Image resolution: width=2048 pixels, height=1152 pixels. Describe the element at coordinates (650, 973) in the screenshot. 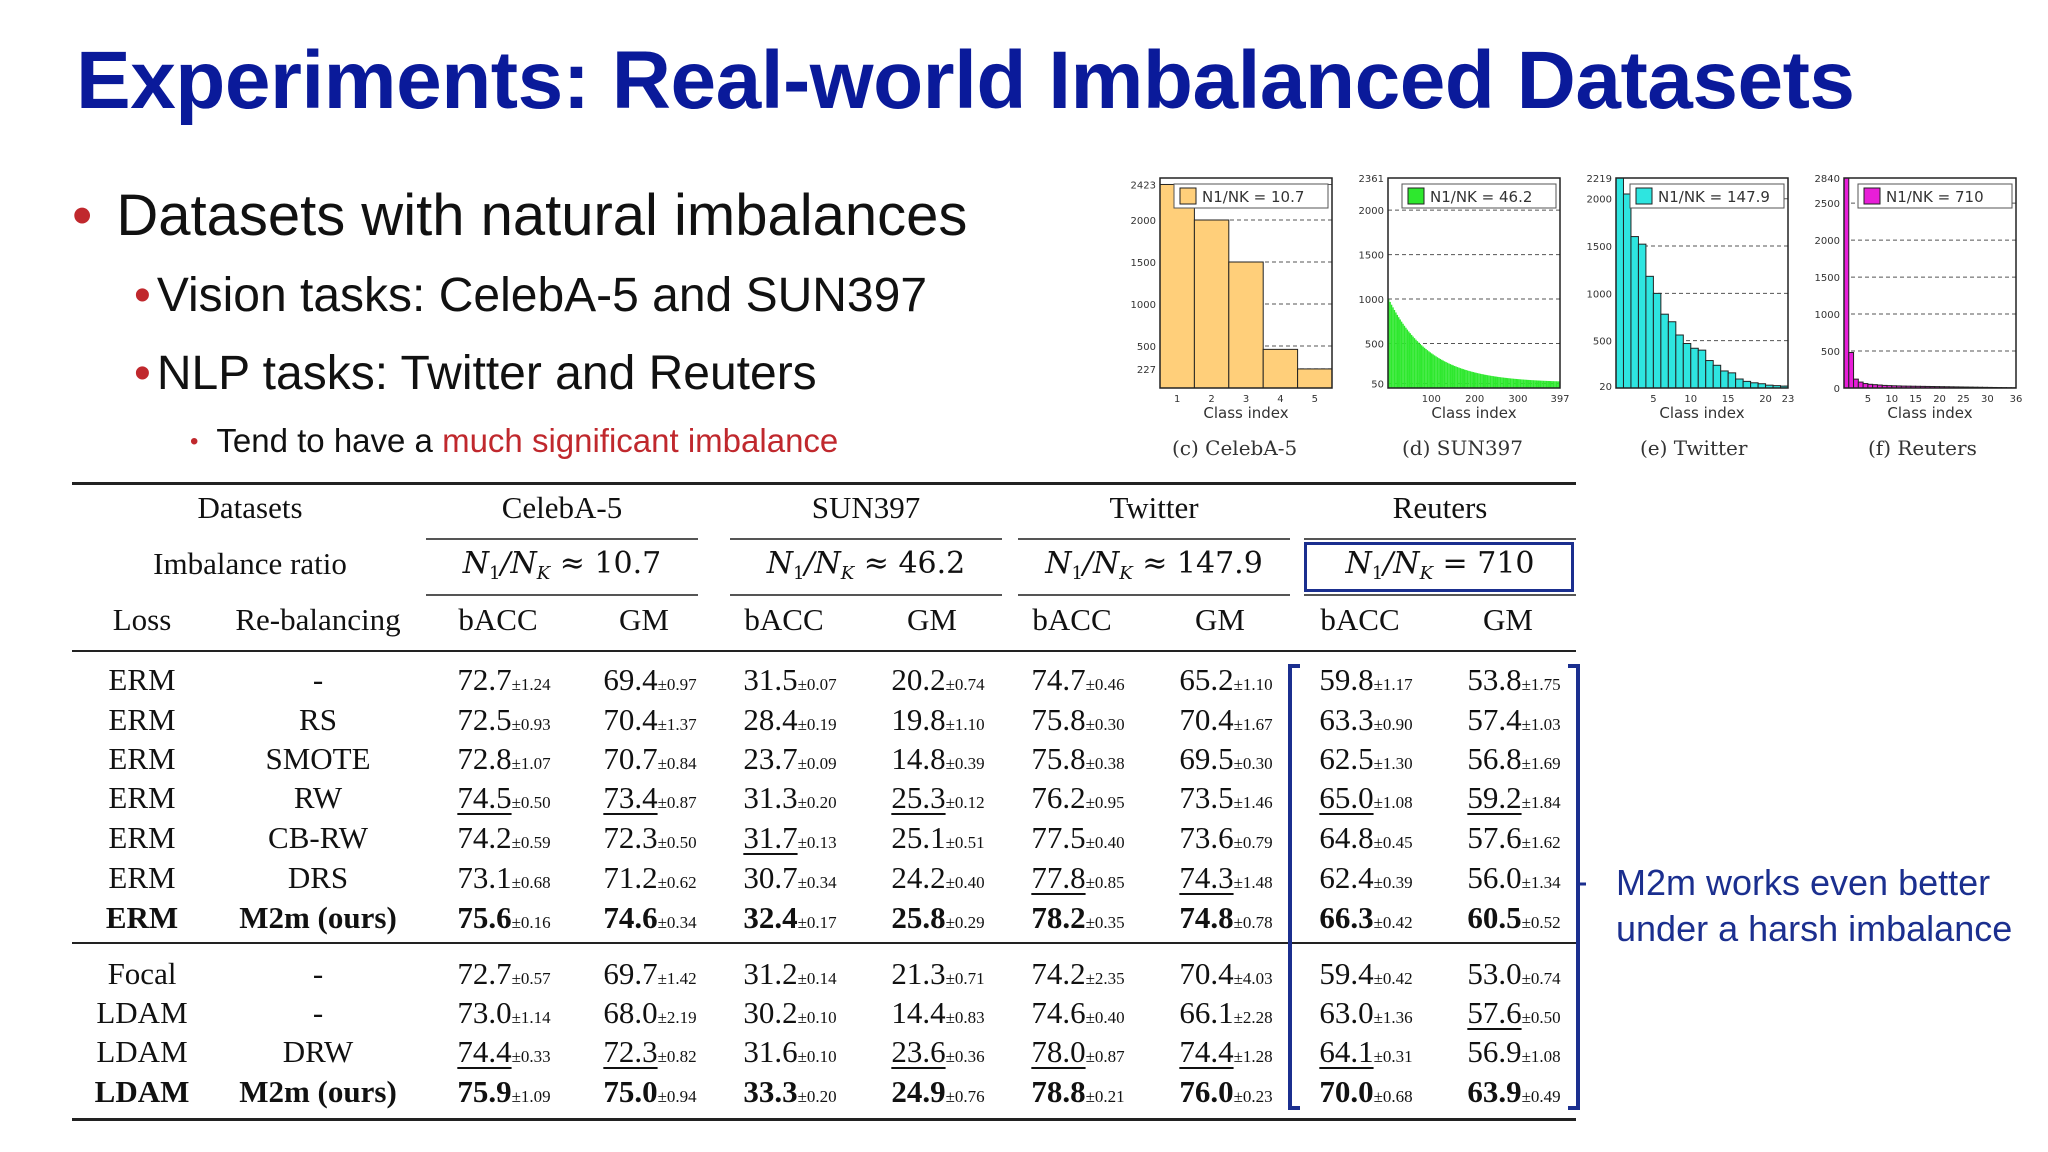

I see `row-7-cell-1: 69.7±1.42` at that location.